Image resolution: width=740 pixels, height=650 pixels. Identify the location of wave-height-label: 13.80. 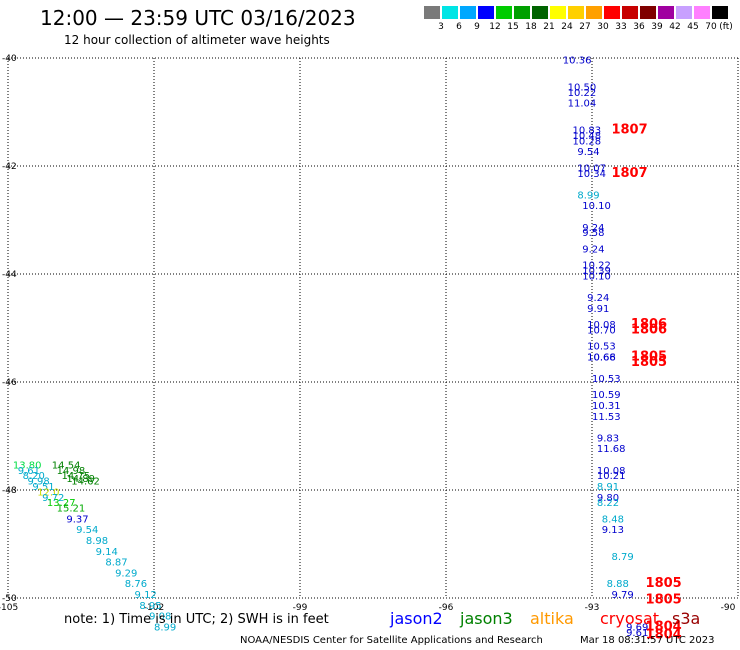
(27, 465).